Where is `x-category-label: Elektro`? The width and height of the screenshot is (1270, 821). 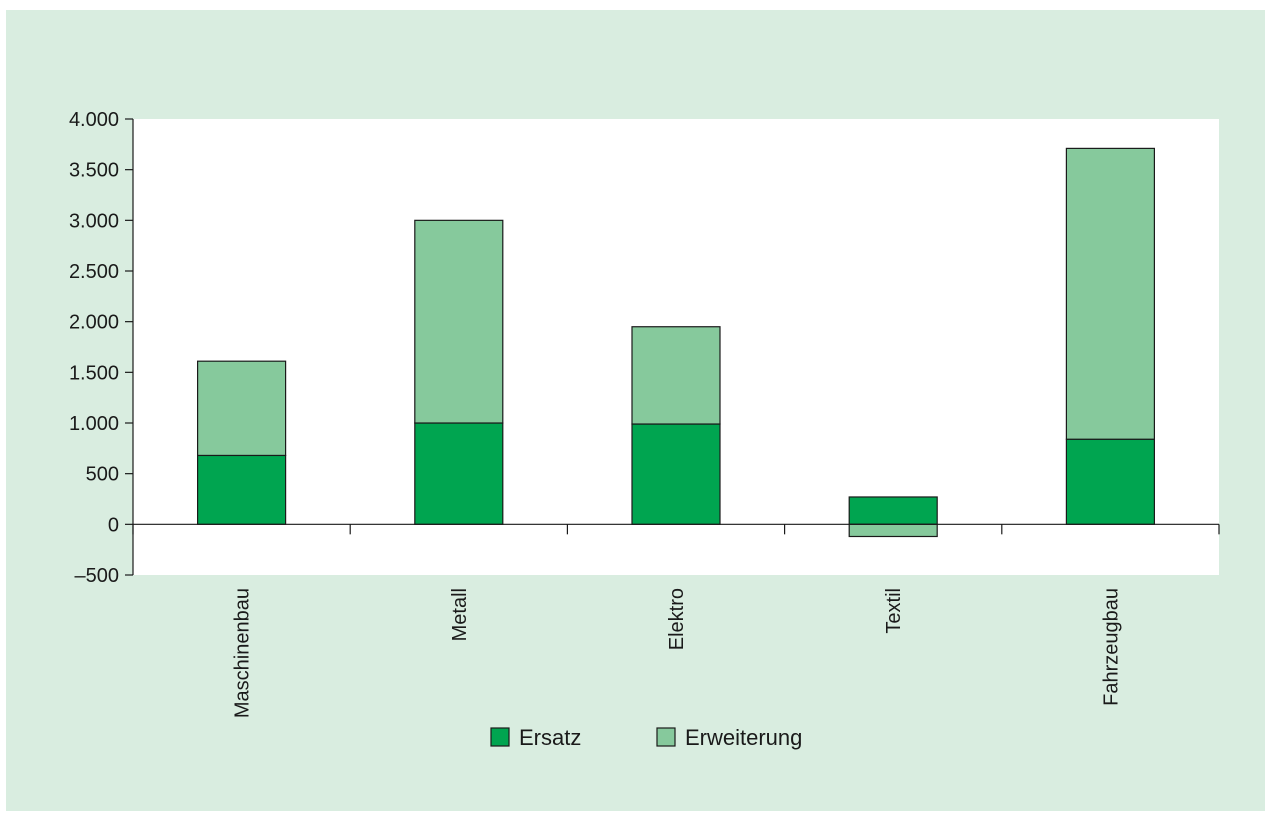
x-category-label: Elektro is located at coordinates (677, 619).